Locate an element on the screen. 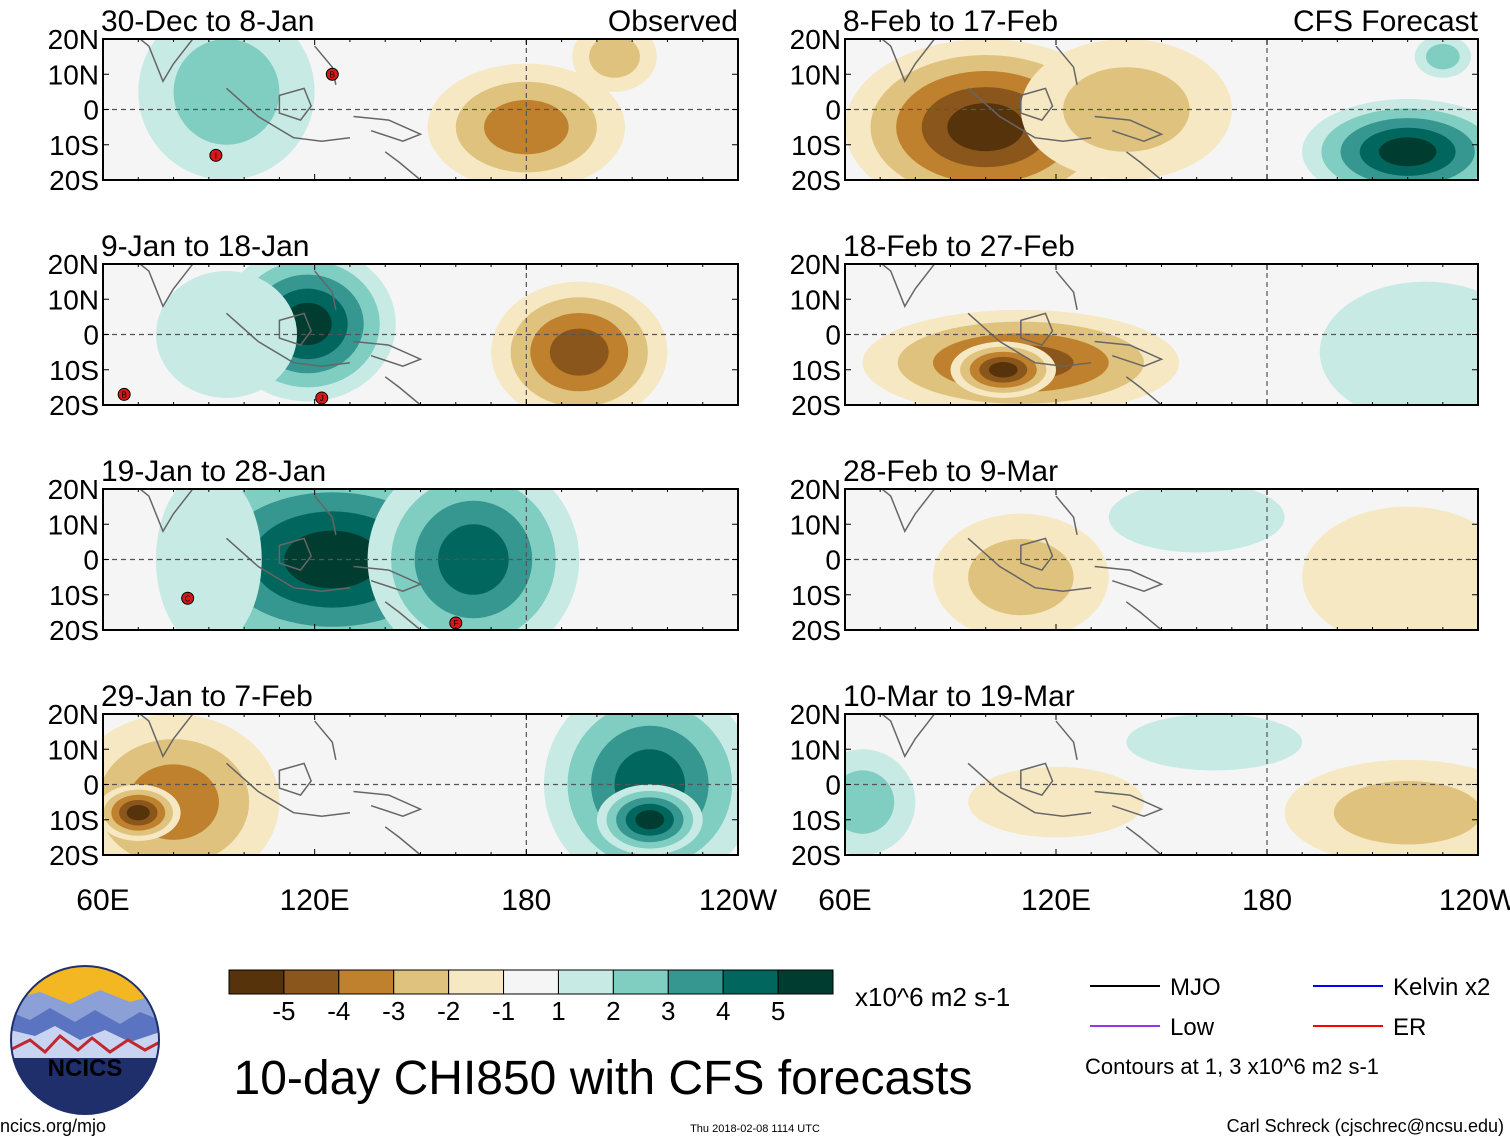  legend-label: Kelvin x2 is located at coordinates (1441, 987).